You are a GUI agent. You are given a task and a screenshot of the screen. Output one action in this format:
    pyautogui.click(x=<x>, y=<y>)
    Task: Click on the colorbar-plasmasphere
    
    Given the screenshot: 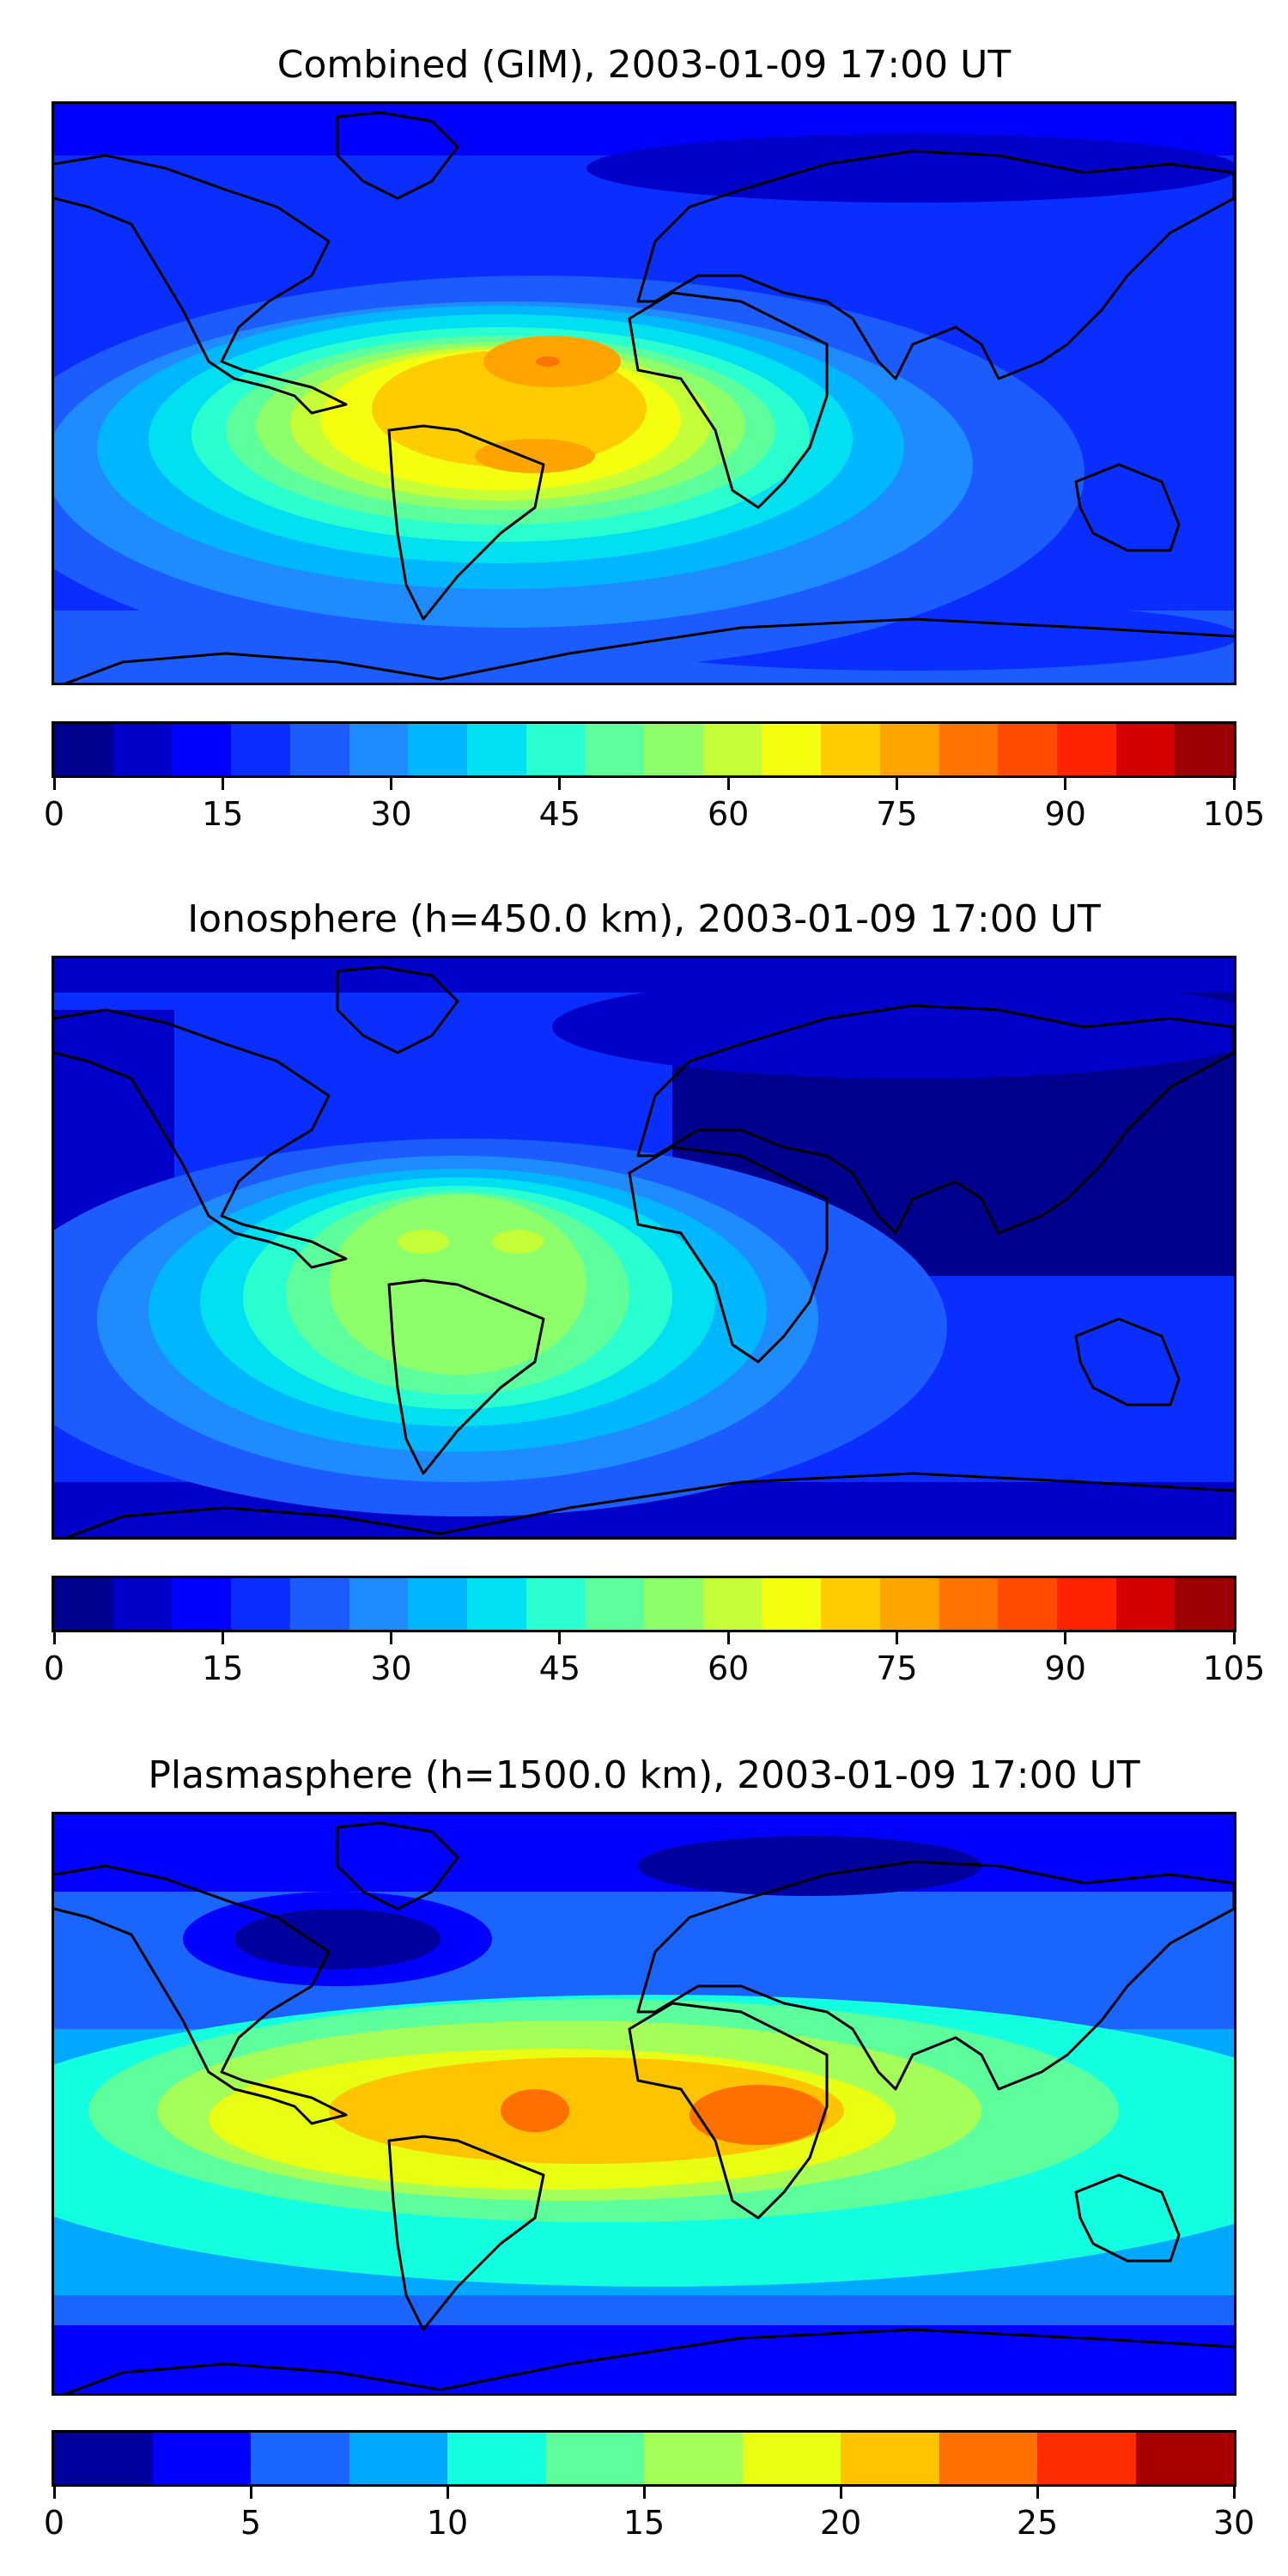 What is the action you would take?
    pyautogui.click(x=644, y=2458)
    